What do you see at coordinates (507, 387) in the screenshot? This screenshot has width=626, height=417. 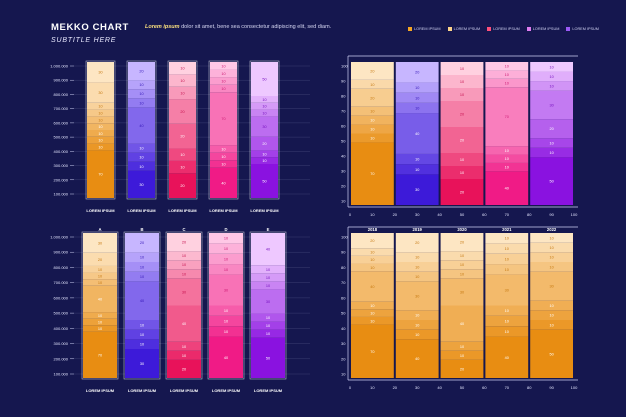 I see `x-tick-label: 70` at bounding box center [507, 387].